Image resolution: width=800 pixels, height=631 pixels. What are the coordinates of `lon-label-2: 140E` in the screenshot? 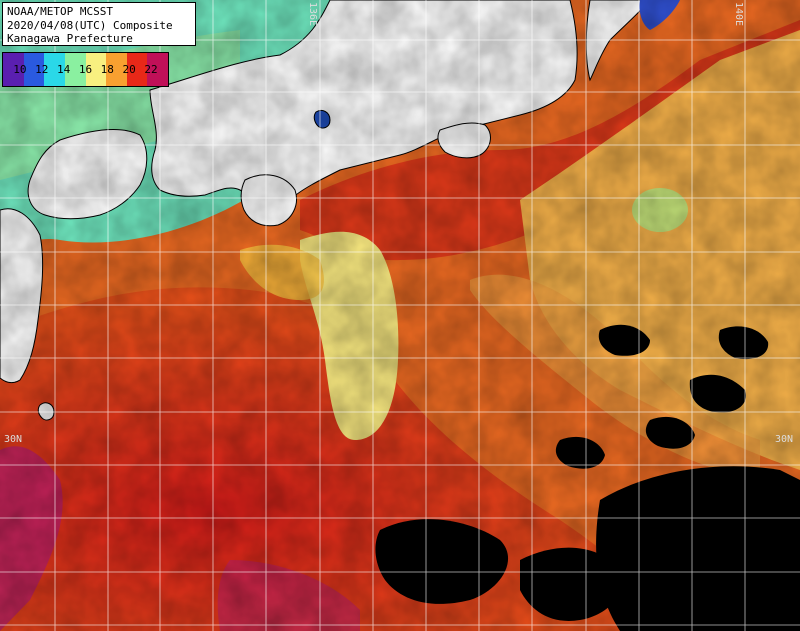 It's located at (738, 14).